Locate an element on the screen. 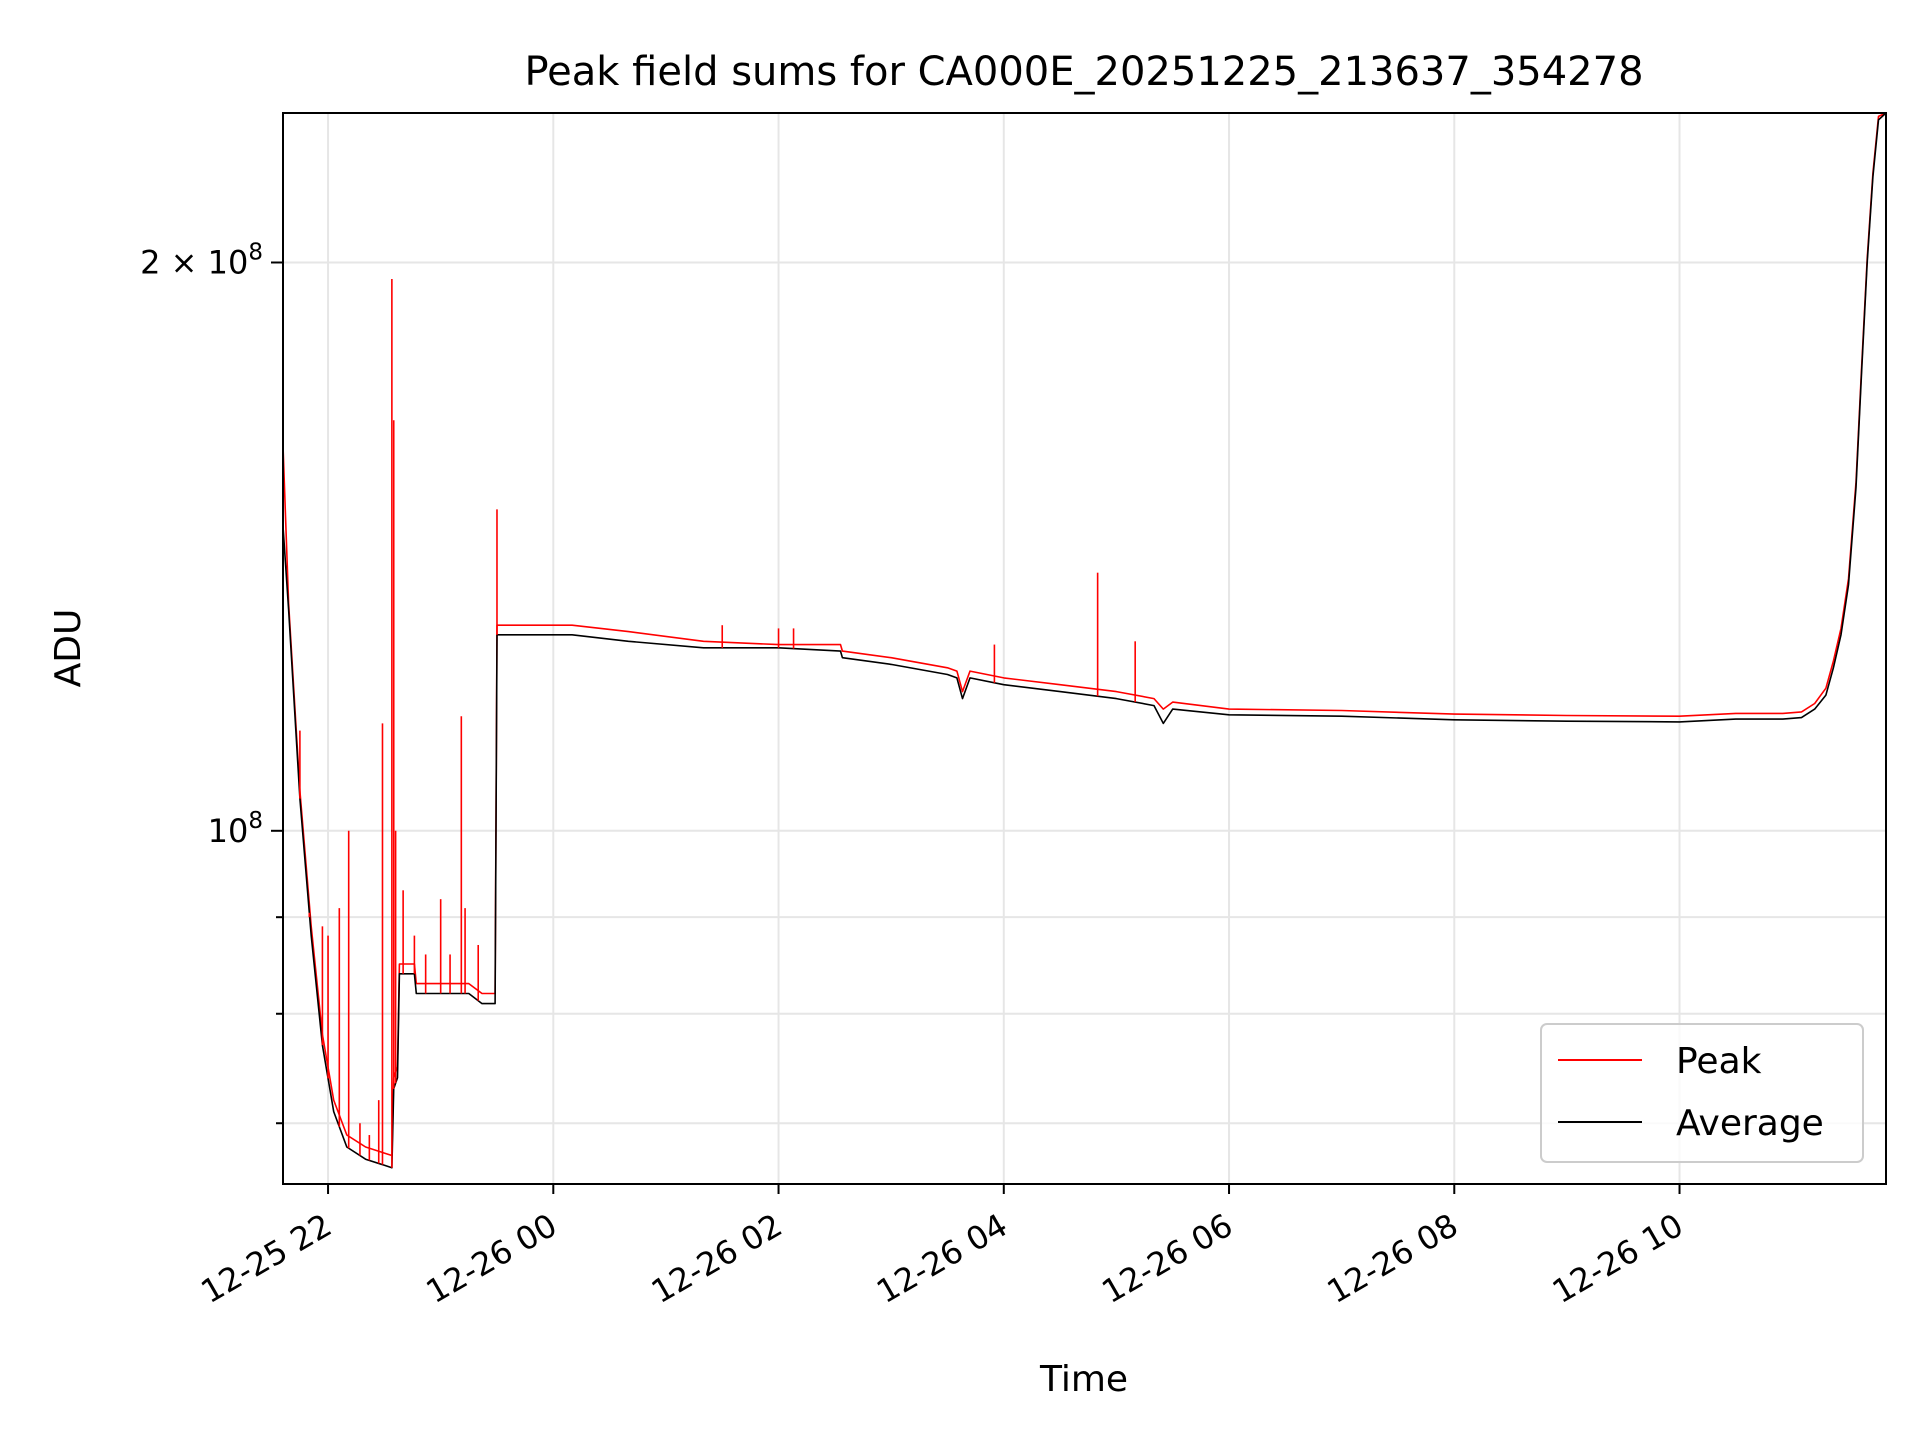 The image size is (1920, 1440). y-axis: 108 2 × 108 is located at coordinates (211, 682).